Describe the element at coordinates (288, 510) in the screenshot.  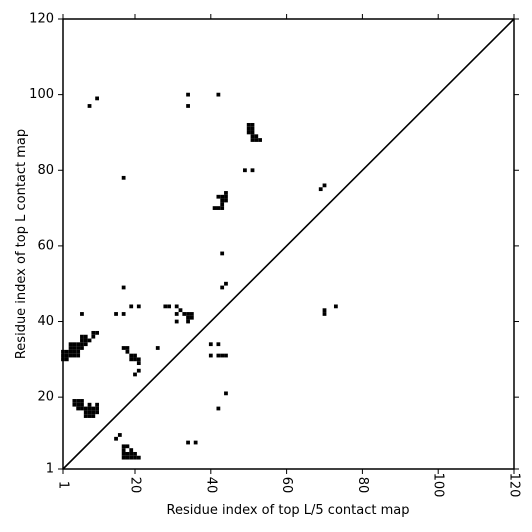
I see `x-axis-label: Residue index of top L/5 contact map` at that location.